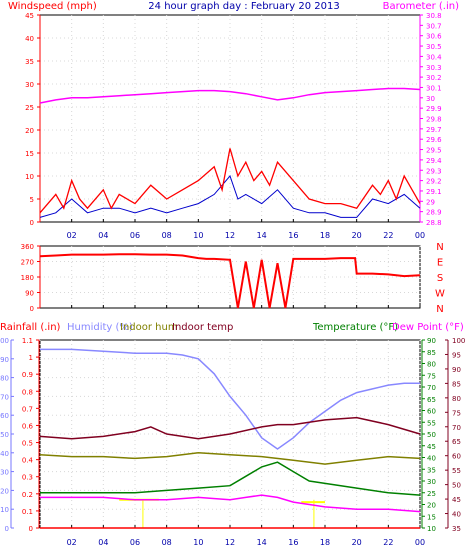 The width and height of the screenshot is (469, 555). What do you see at coordinates (434, 140) in the screenshot?
I see `barometer-axis-tick-label: 29.6` at bounding box center [434, 140].